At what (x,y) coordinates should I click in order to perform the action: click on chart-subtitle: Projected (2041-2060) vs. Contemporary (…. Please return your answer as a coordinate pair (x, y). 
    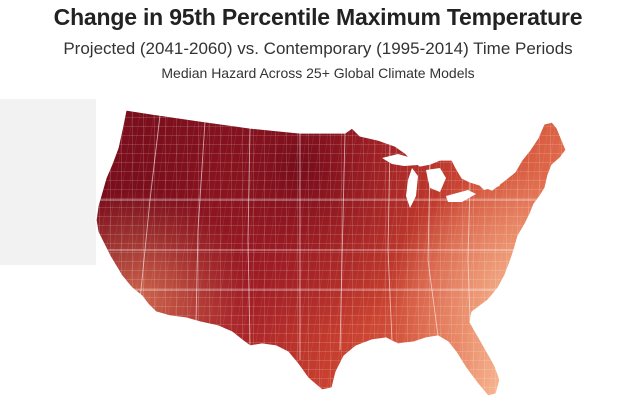
    Looking at the image, I should click on (318, 48).